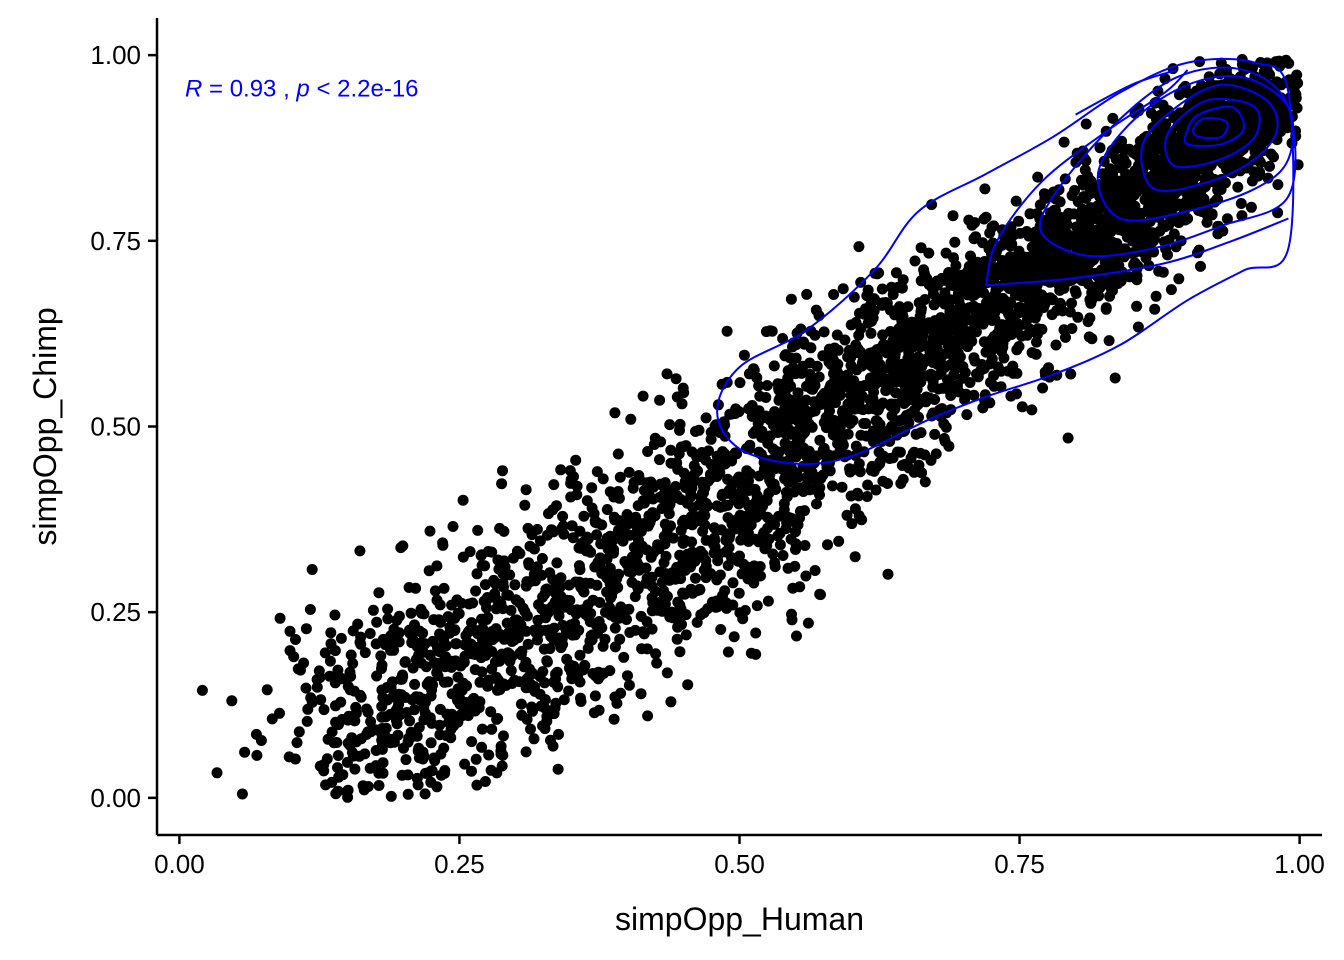 The height and width of the screenshot is (960, 1344). Describe the element at coordinates (45, 426) in the screenshot. I see `y-axis-title: simpOpp_Chimp` at that location.